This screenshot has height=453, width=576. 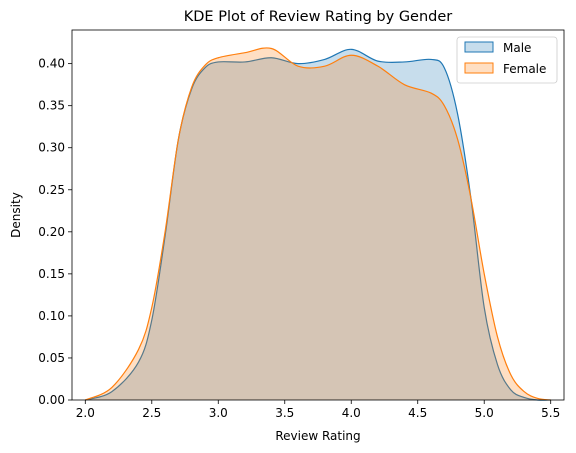 I want to click on x-tick-label: 2.0, so click(x=85, y=413).